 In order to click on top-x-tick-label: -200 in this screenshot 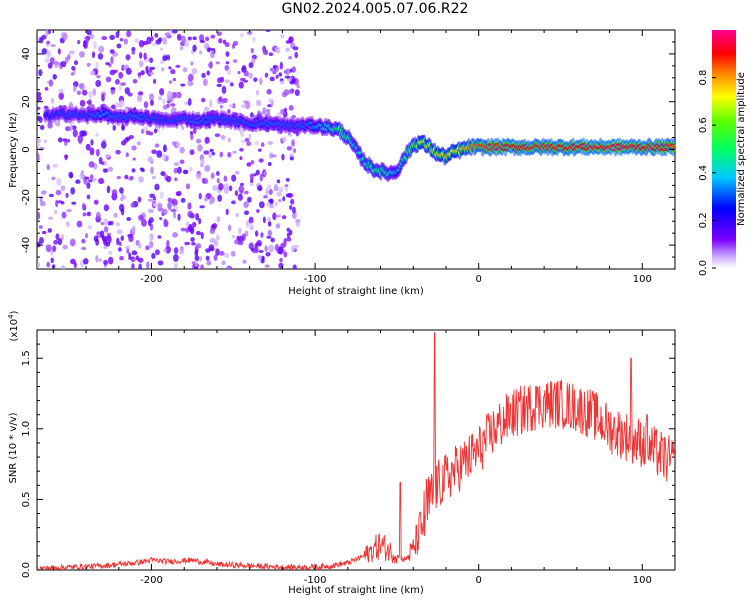, I will do `click(151, 279)`.